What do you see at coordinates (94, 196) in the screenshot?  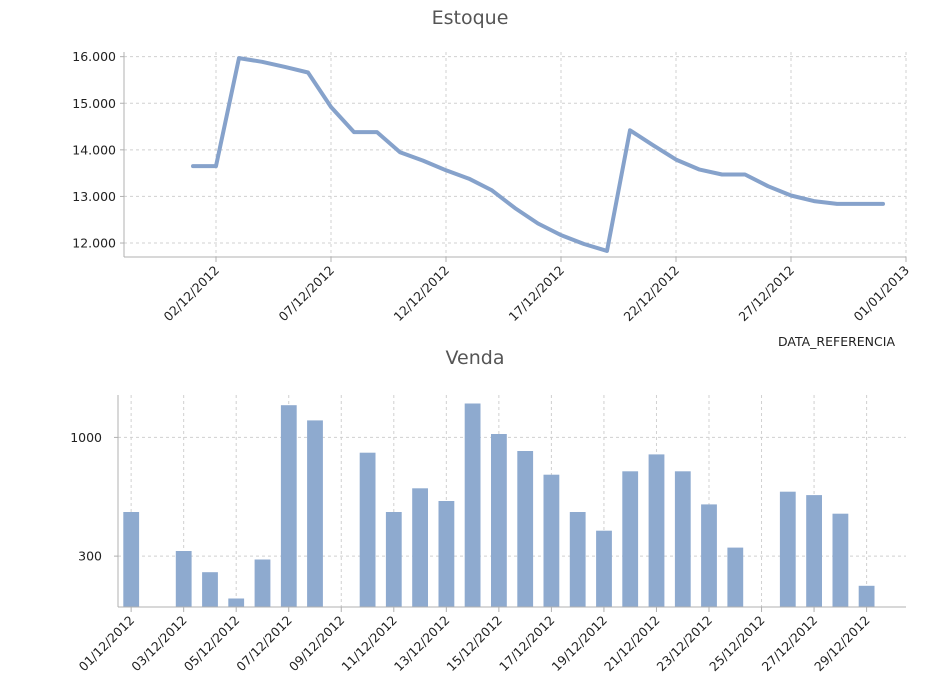 I see `estoque-y-tick-label: 13.000` at bounding box center [94, 196].